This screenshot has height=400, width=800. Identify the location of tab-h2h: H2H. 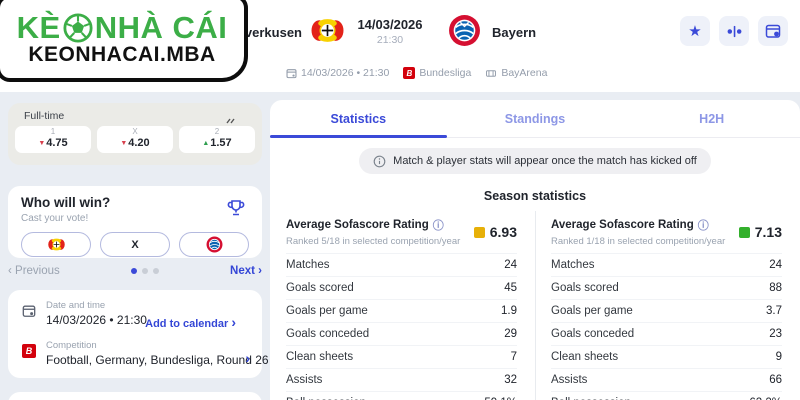
(712, 118).